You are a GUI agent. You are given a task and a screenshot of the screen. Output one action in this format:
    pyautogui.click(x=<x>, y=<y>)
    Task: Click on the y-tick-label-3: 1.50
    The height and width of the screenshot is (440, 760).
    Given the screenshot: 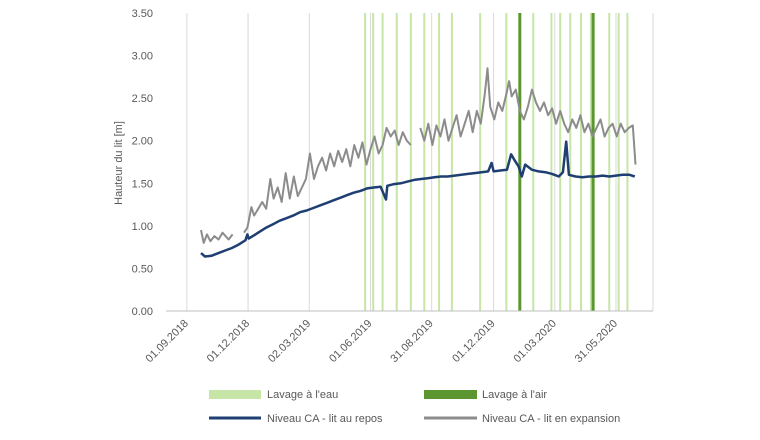 What is the action you would take?
    pyautogui.click(x=142, y=184)
    